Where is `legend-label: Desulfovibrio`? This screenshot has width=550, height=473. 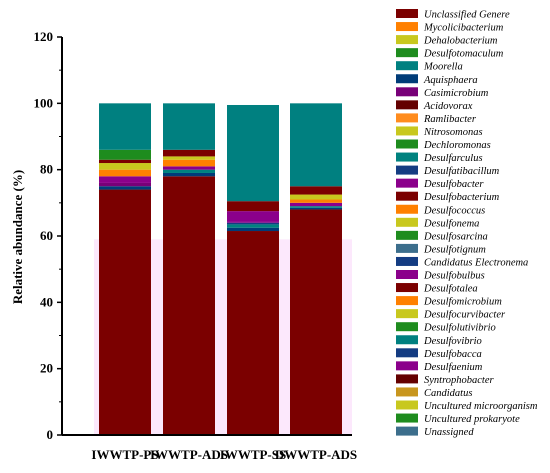
legend-label: Desulfovibrio is located at coordinates (452, 341).